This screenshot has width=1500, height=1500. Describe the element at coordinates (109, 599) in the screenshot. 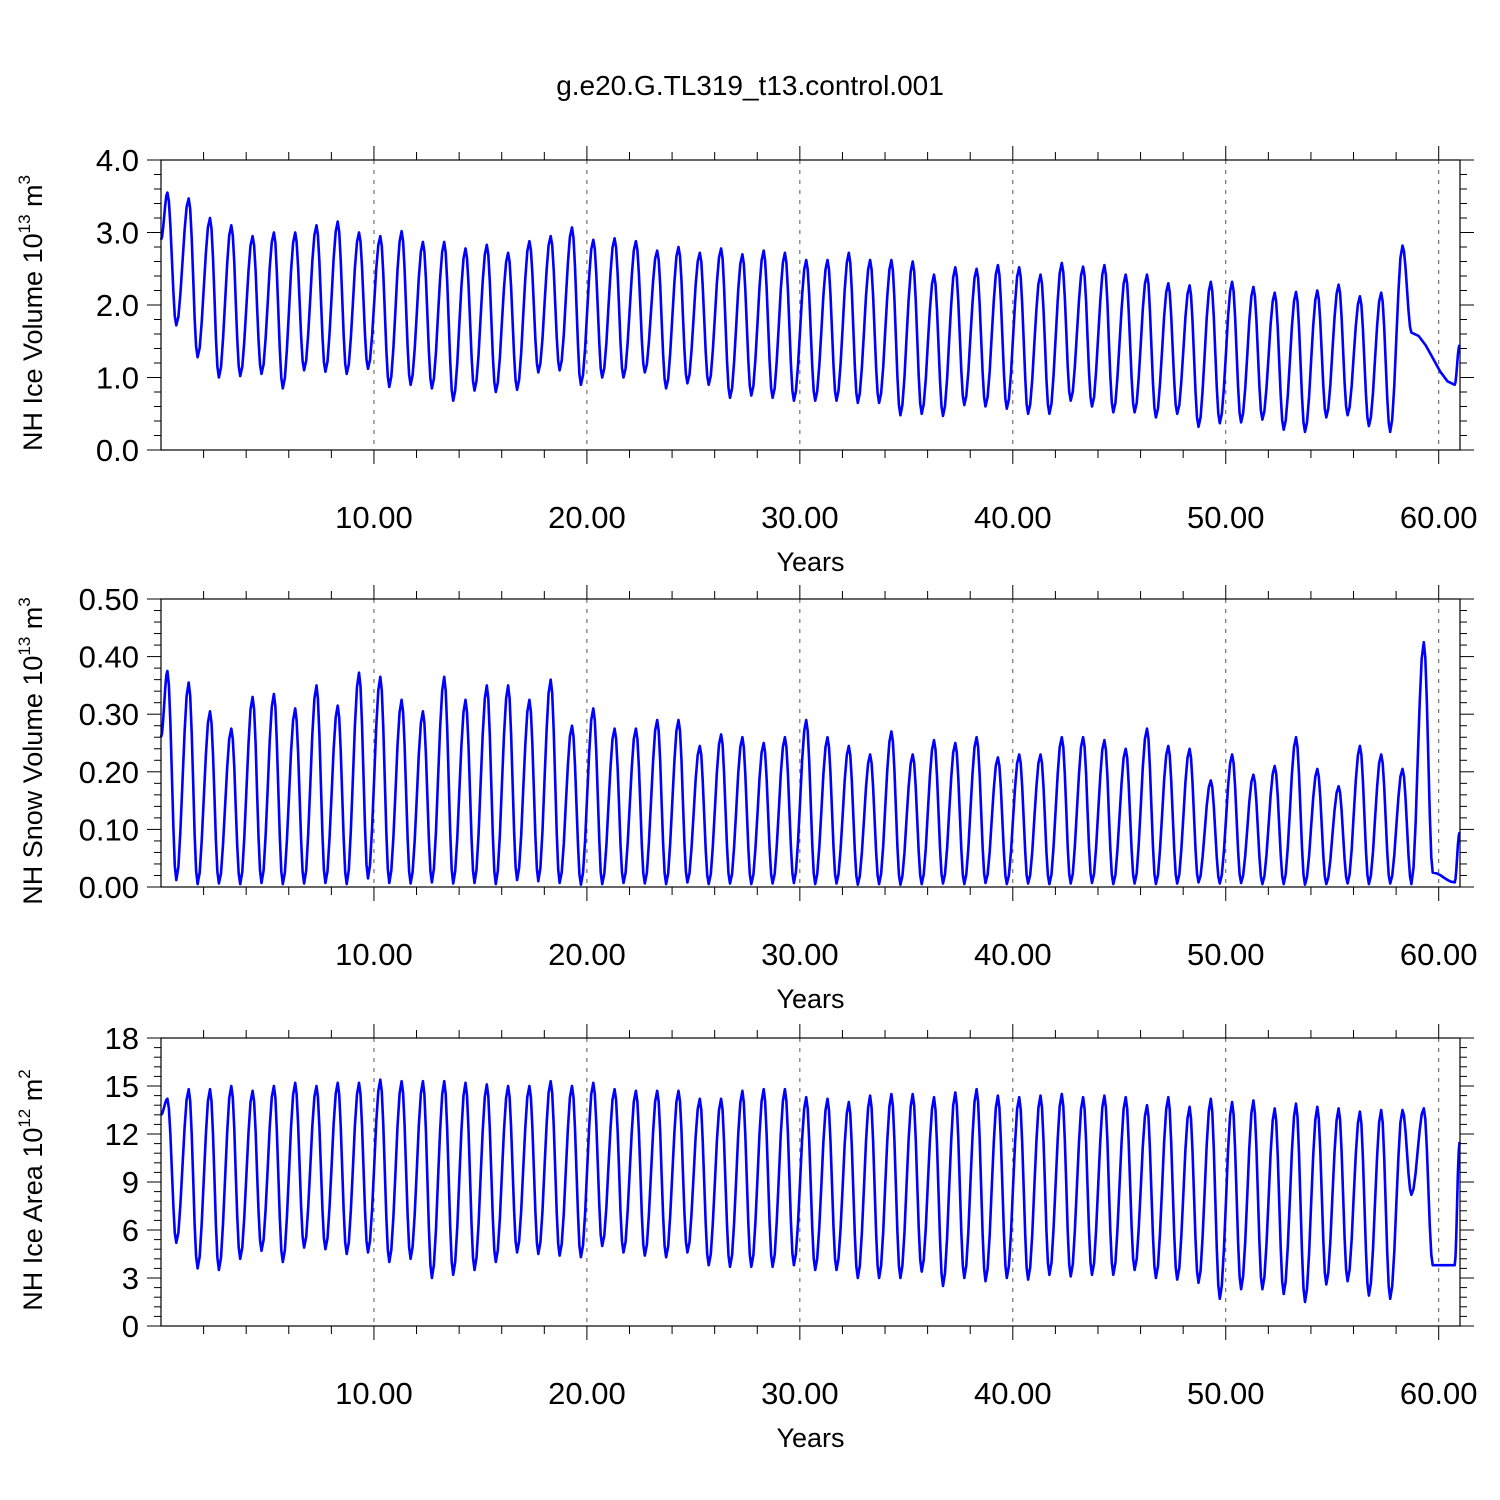

I see `y-tick-label: 0.50` at that location.